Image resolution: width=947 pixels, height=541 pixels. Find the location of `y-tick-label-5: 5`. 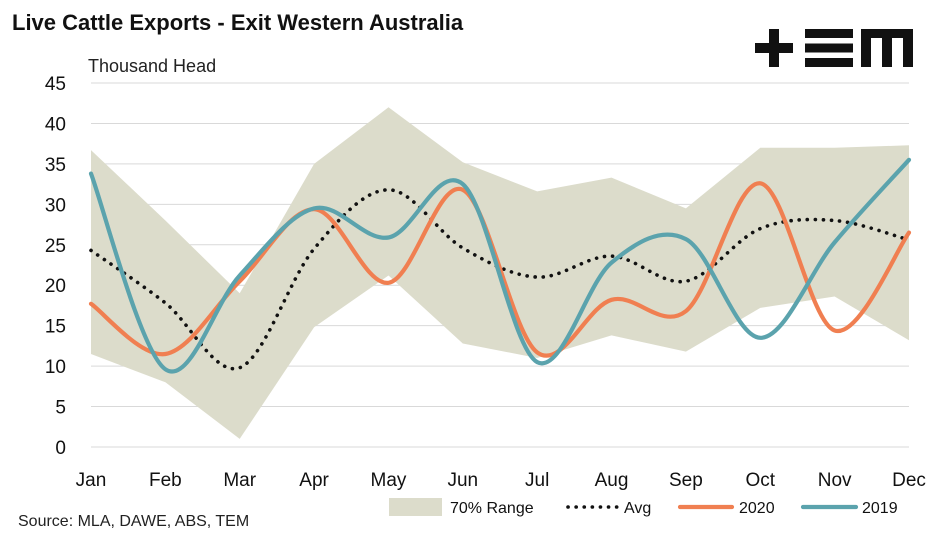

y-tick-label-5: 5 is located at coordinates (60, 408).